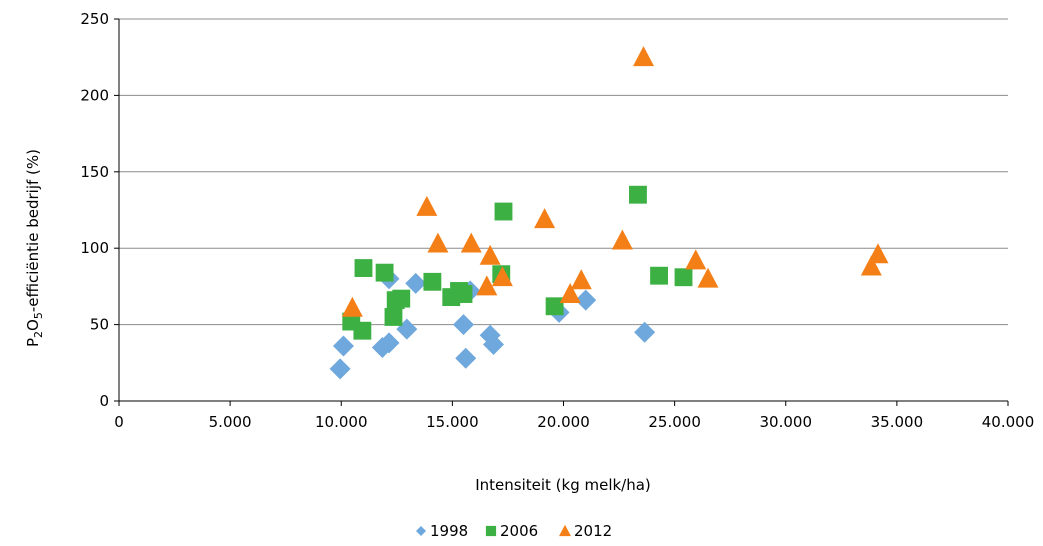  What do you see at coordinates (94, 248) in the screenshot?
I see `y-tick-label: 100` at bounding box center [94, 248].